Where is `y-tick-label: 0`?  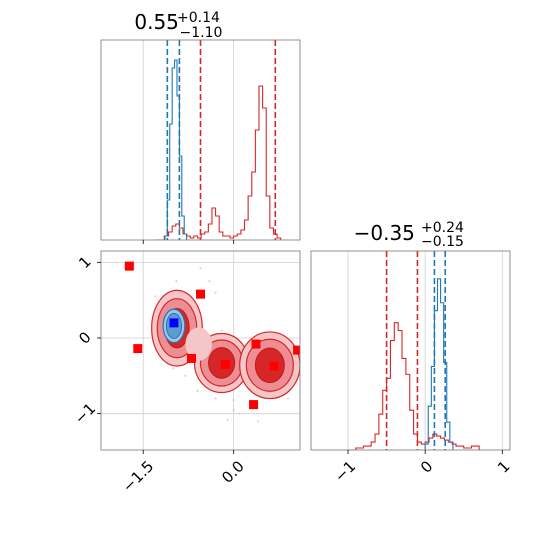
y-tick-label: 0 is located at coordinates (84, 337).